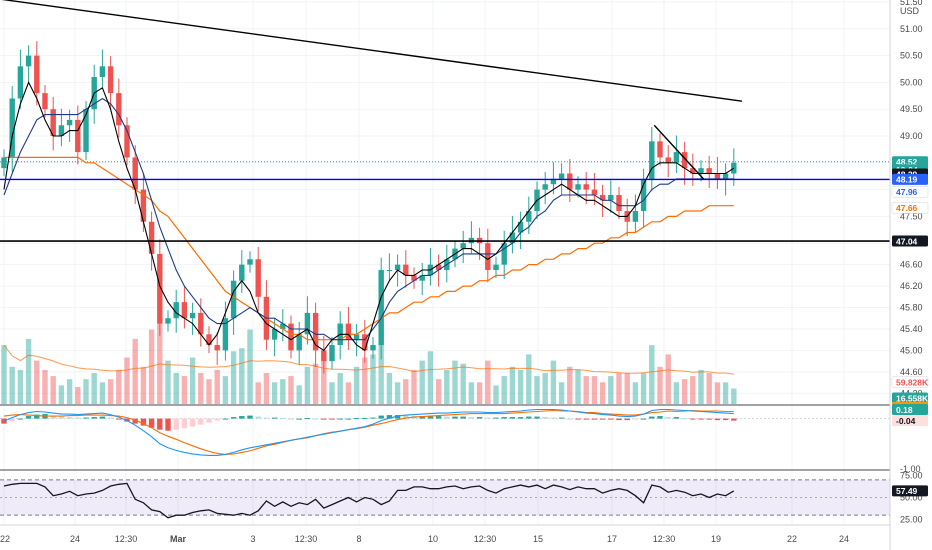  I want to click on volume-bars, so click(369, 363).